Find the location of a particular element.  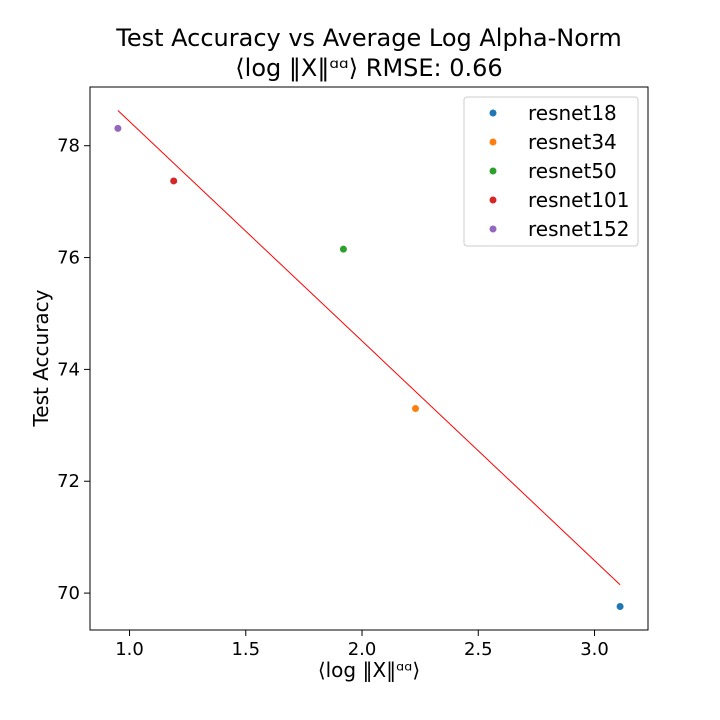

y-tick-label: 74 is located at coordinates (68, 369).